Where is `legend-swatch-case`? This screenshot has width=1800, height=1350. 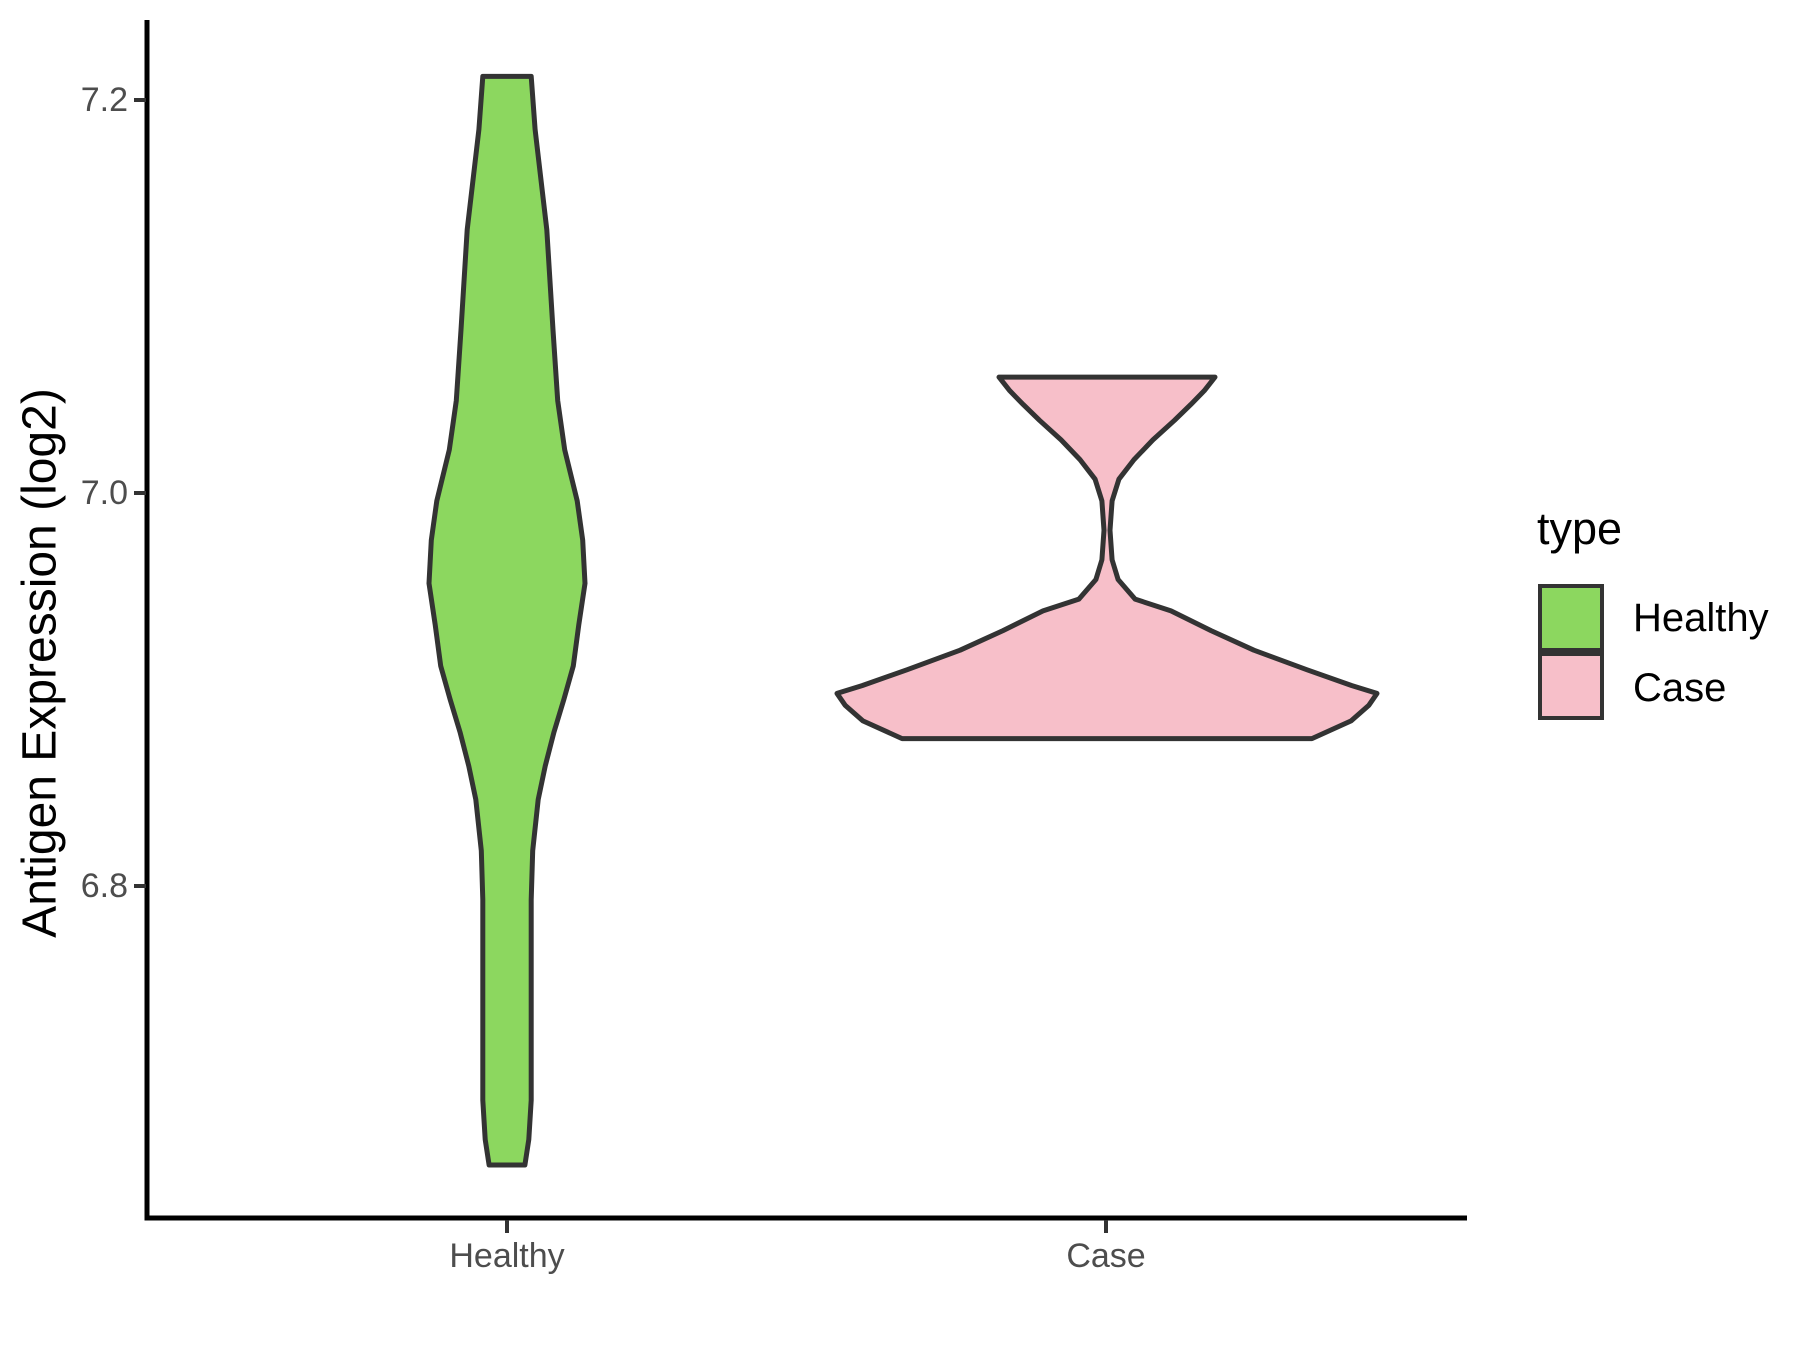
legend-swatch-case is located at coordinates (1571, 686).